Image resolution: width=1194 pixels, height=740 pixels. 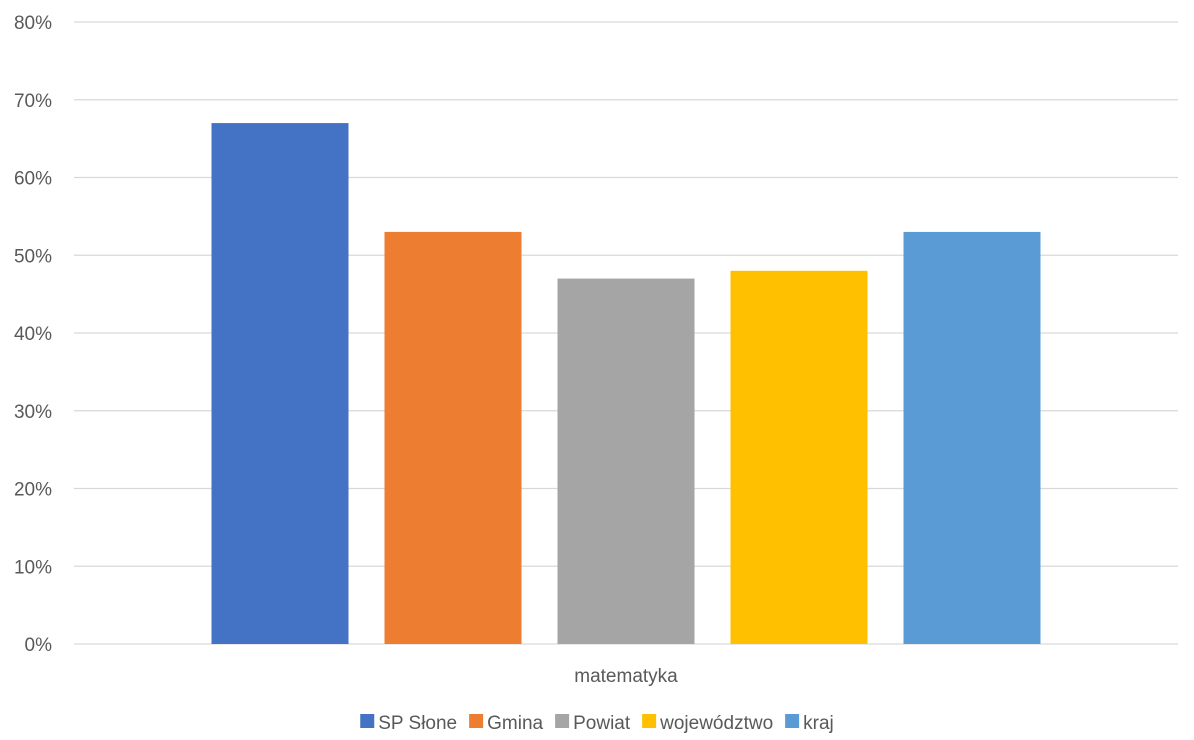 I want to click on legend-item: kraj, so click(x=809, y=723).